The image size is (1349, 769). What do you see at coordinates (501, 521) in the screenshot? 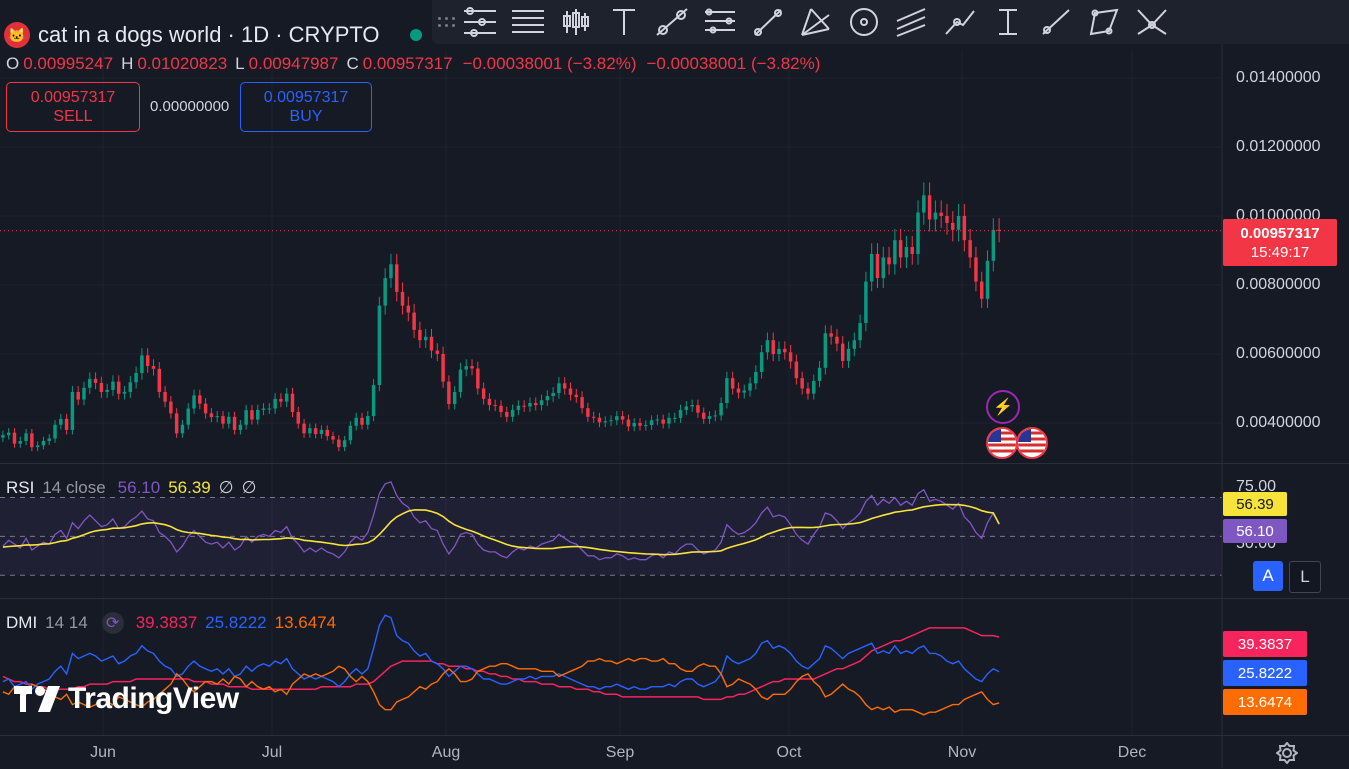
I see `rsi-line` at bounding box center [501, 521].